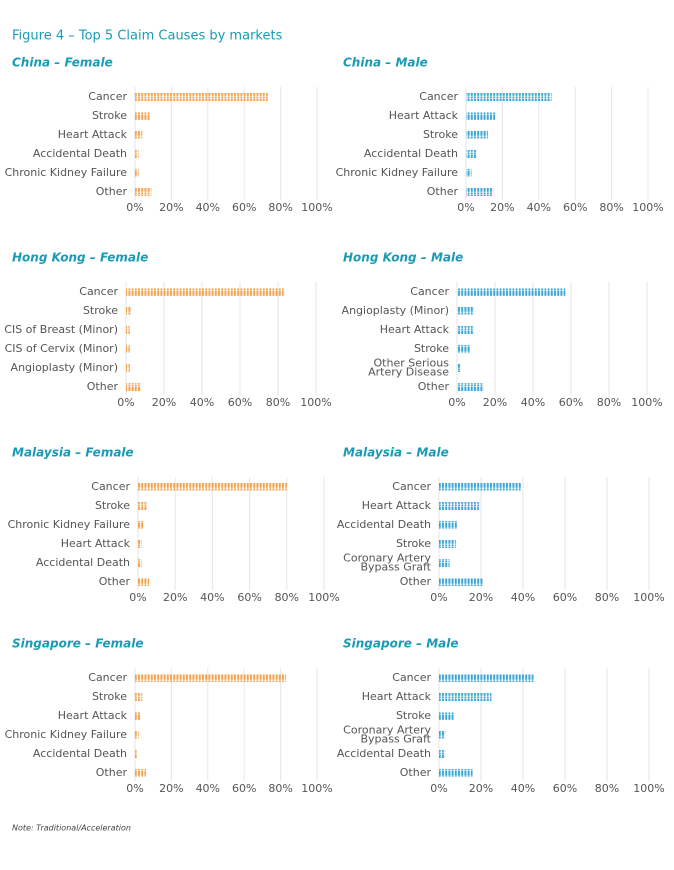  Describe the element at coordinates (401, 644) in the screenshot. I see `panel-title: Singapore – Male` at that location.